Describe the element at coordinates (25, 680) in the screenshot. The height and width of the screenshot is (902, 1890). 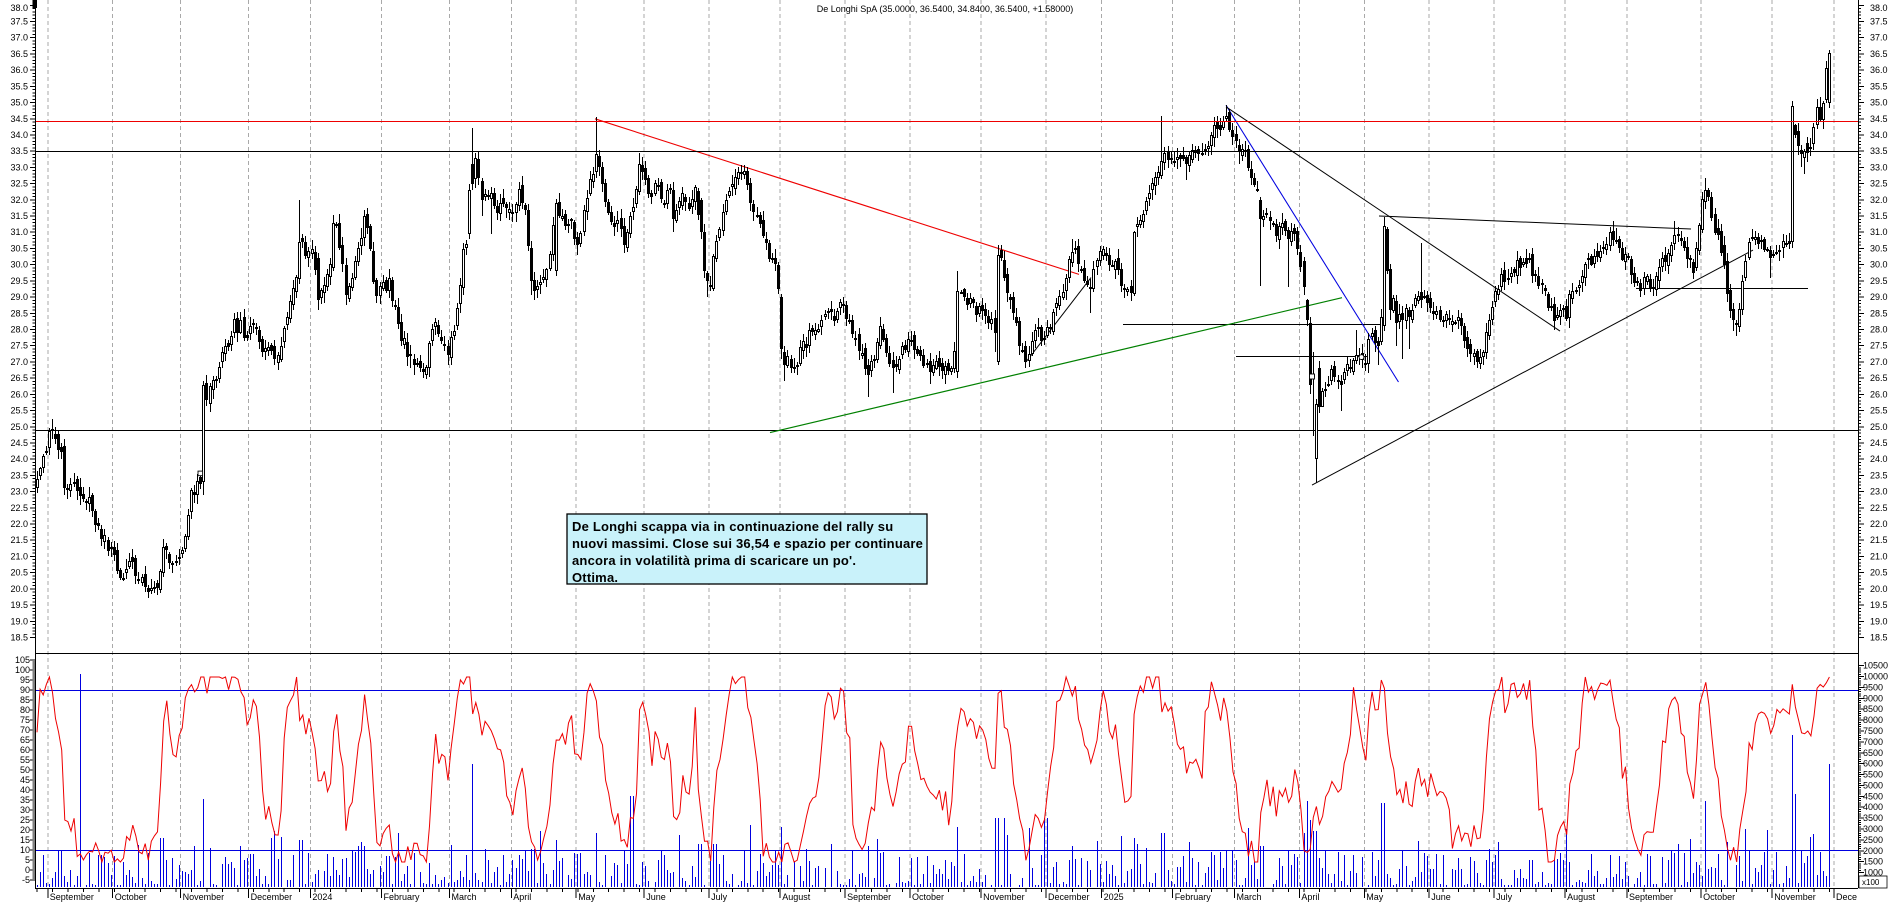
I see `svg-text: 95` at that location.